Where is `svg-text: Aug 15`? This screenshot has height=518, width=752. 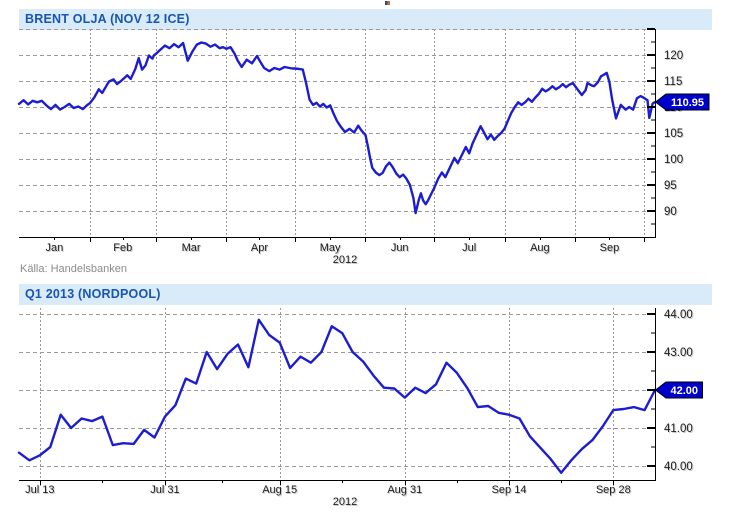
svg-text: Aug 15 is located at coordinates (279, 490).